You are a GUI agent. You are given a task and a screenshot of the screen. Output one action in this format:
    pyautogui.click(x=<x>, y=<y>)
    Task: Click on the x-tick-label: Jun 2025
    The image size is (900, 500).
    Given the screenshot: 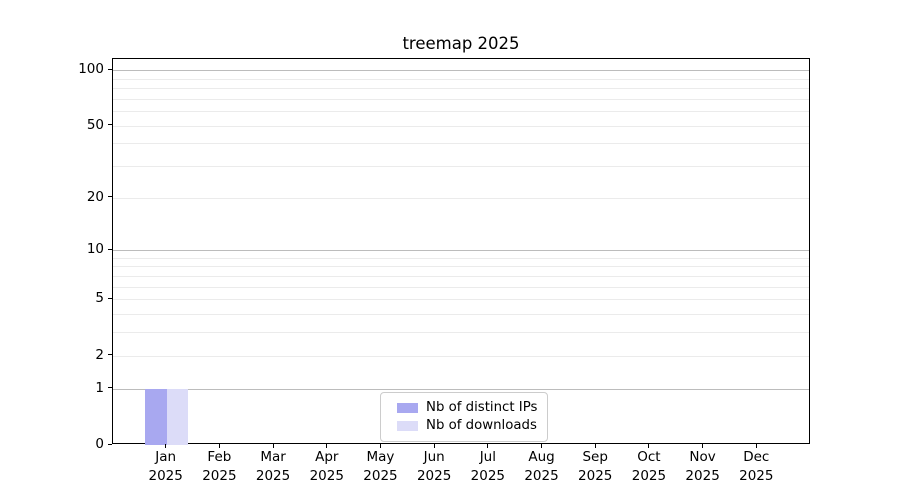 What is the action you would take?
    pyautogui.click(x=434, y=466)
    